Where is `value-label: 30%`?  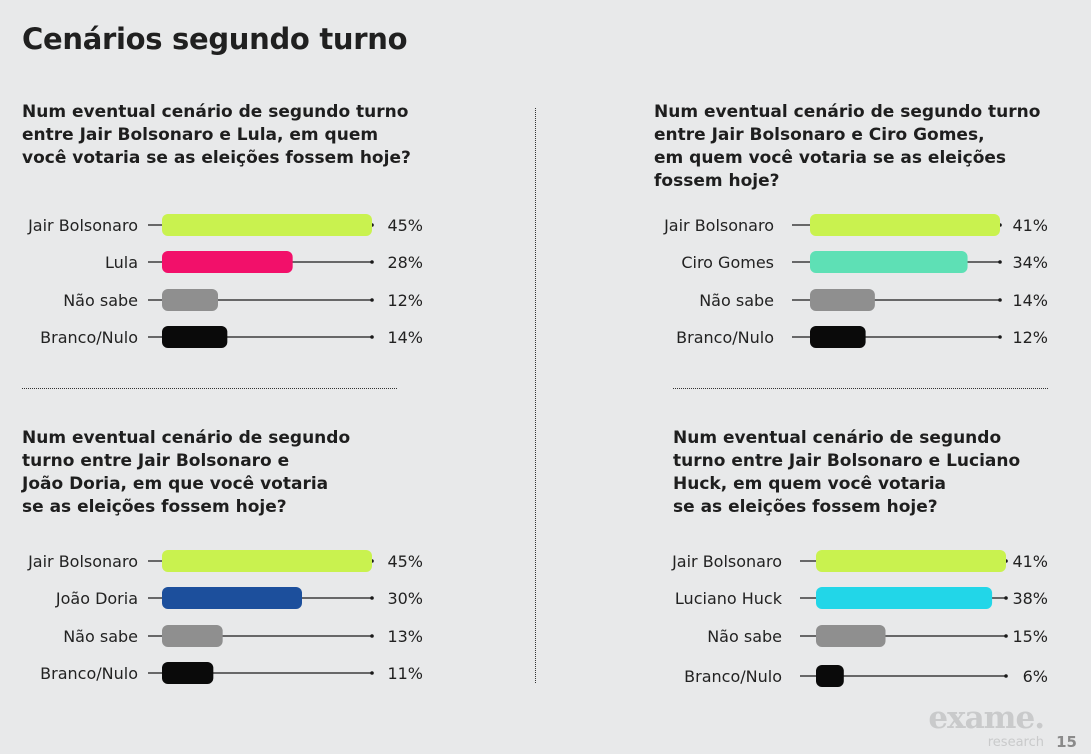
value-label: 30% is located at coordinates (405, 598).